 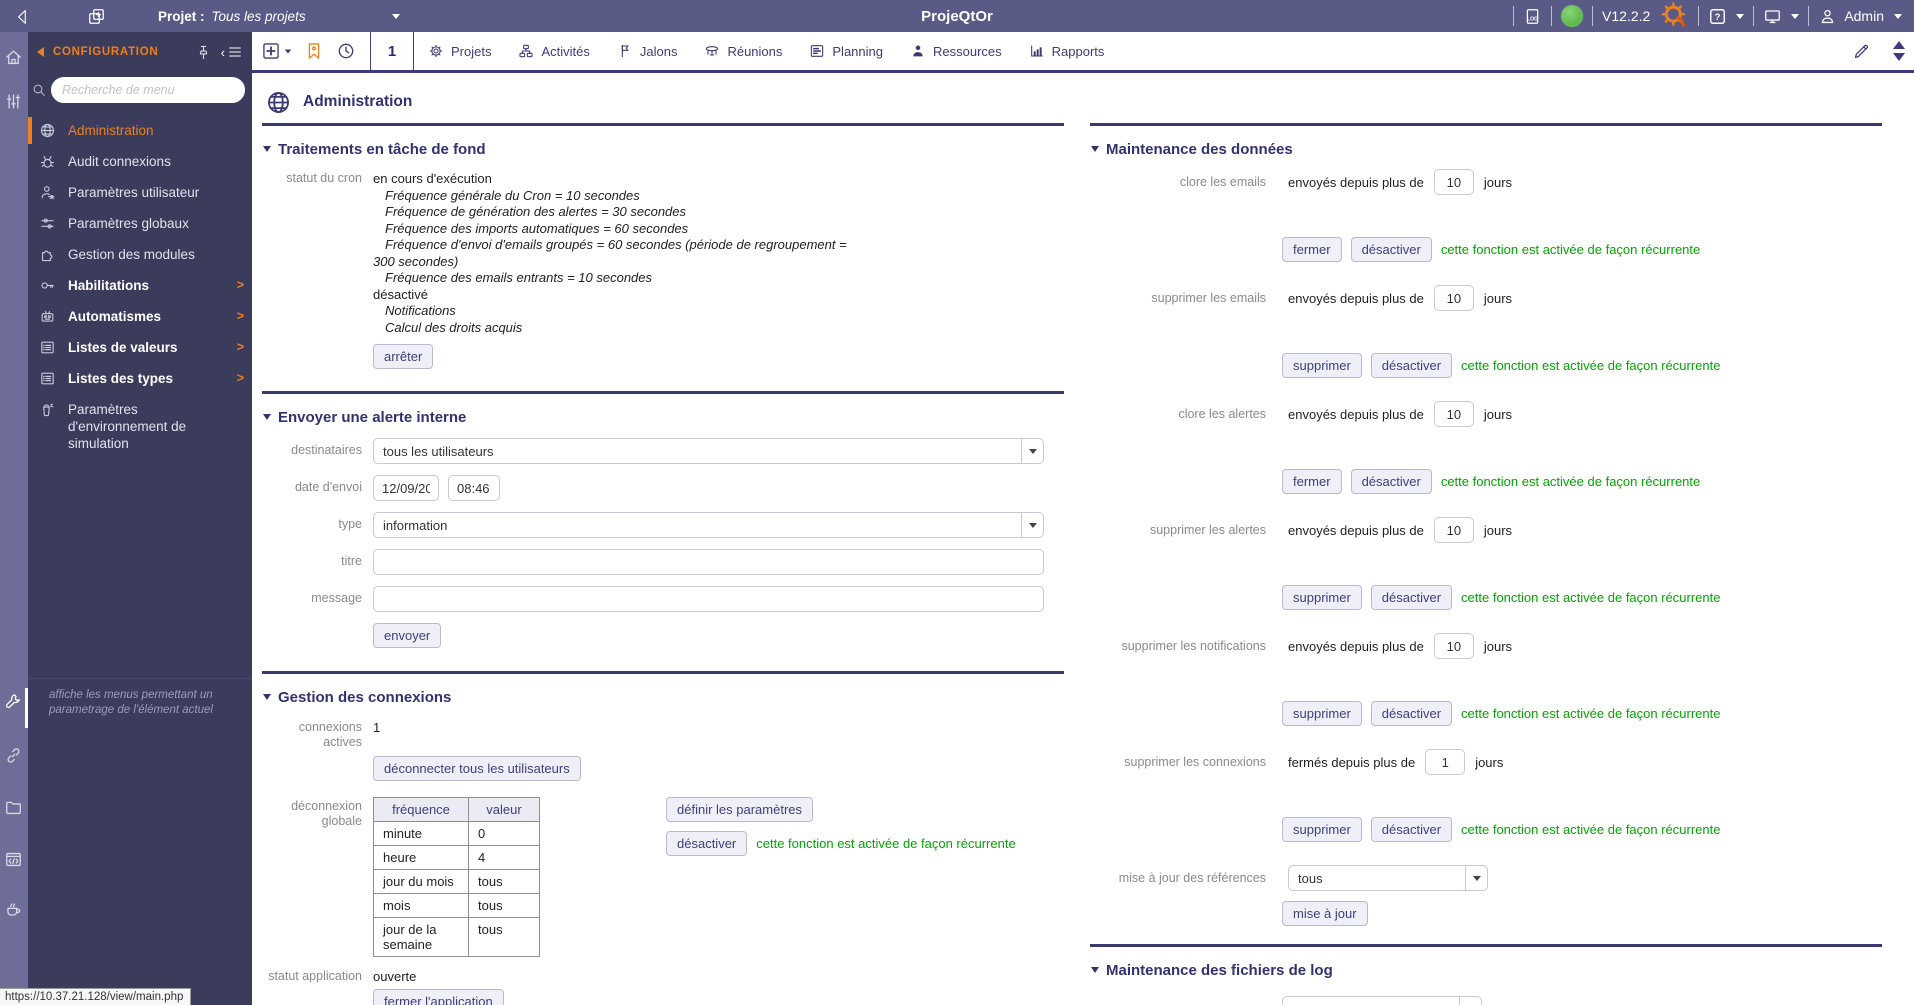 What do you see at coordinates (663, 149) in the screenshot?
I see `section-header-cron: Traitements en tâche de fond` at bounding box center [663, 149].